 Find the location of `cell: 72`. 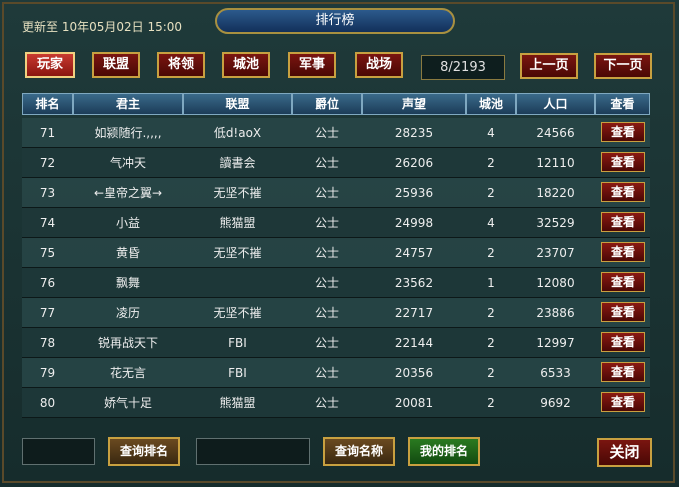

cell: 72 is located at coordinates (47, 163).